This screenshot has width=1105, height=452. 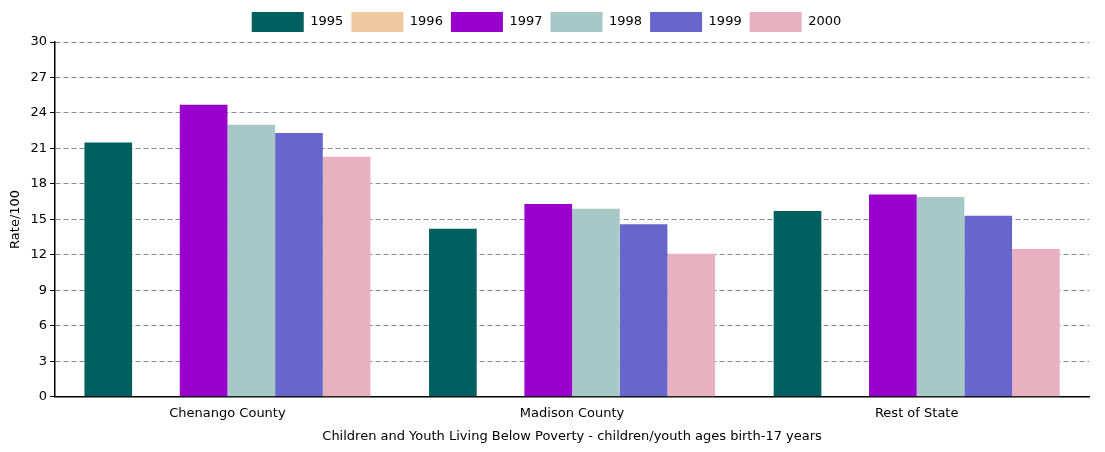 What do you see at coordinates (572, 412) in the screenshot?
I see `x-tick-label: Madison County` at bounding box center [572, 412].